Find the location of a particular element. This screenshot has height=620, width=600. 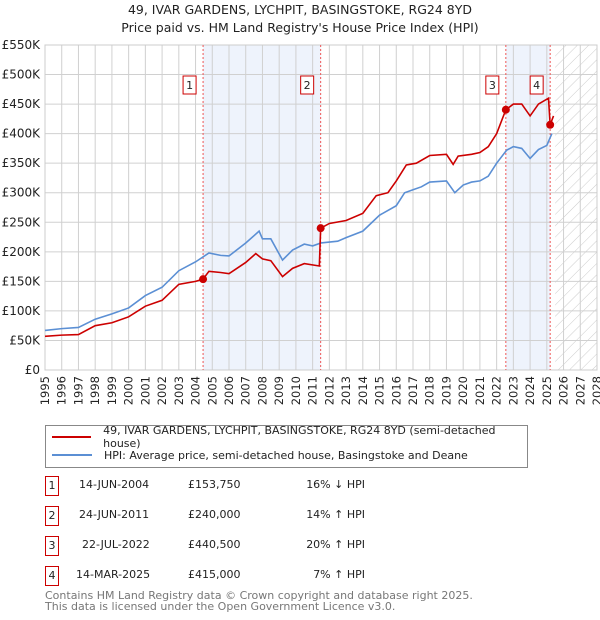

y-tick-label: £200K is located at coordinates (22, 252).